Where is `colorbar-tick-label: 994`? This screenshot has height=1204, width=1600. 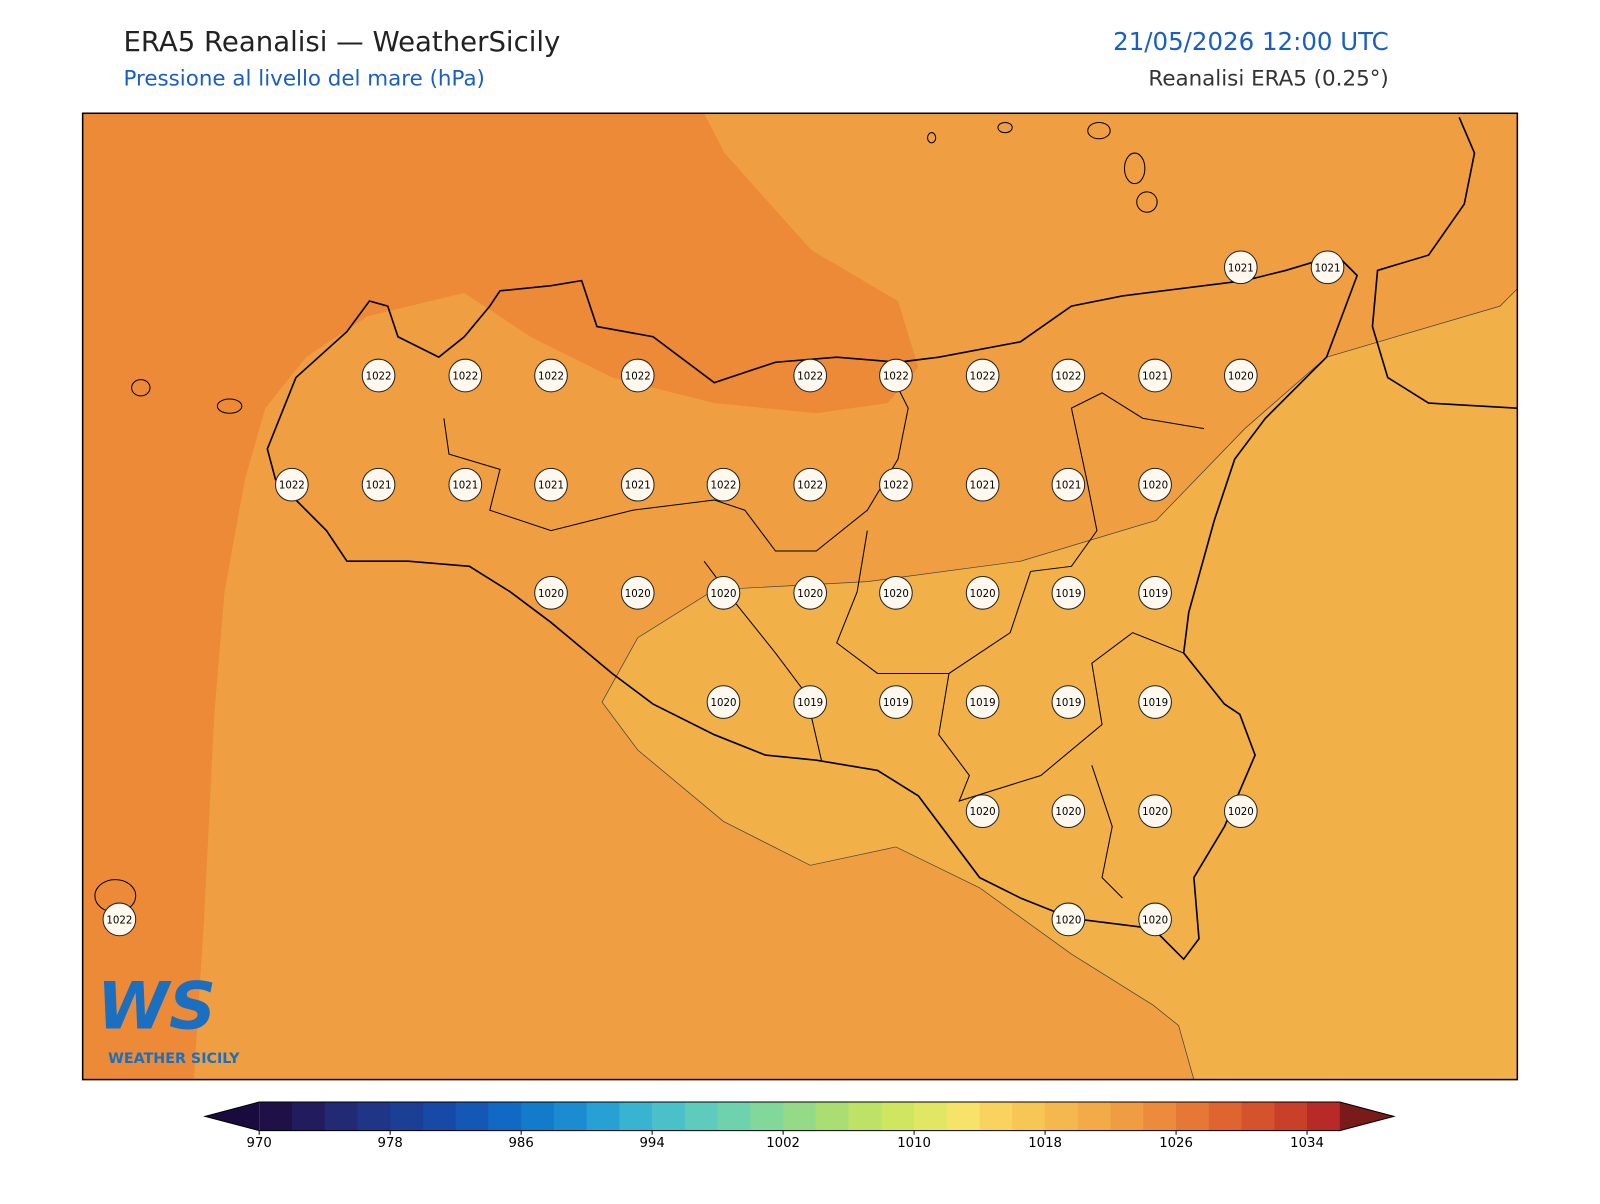 colorbar-tick-label: 994 is located at coordinates (651, 1143).